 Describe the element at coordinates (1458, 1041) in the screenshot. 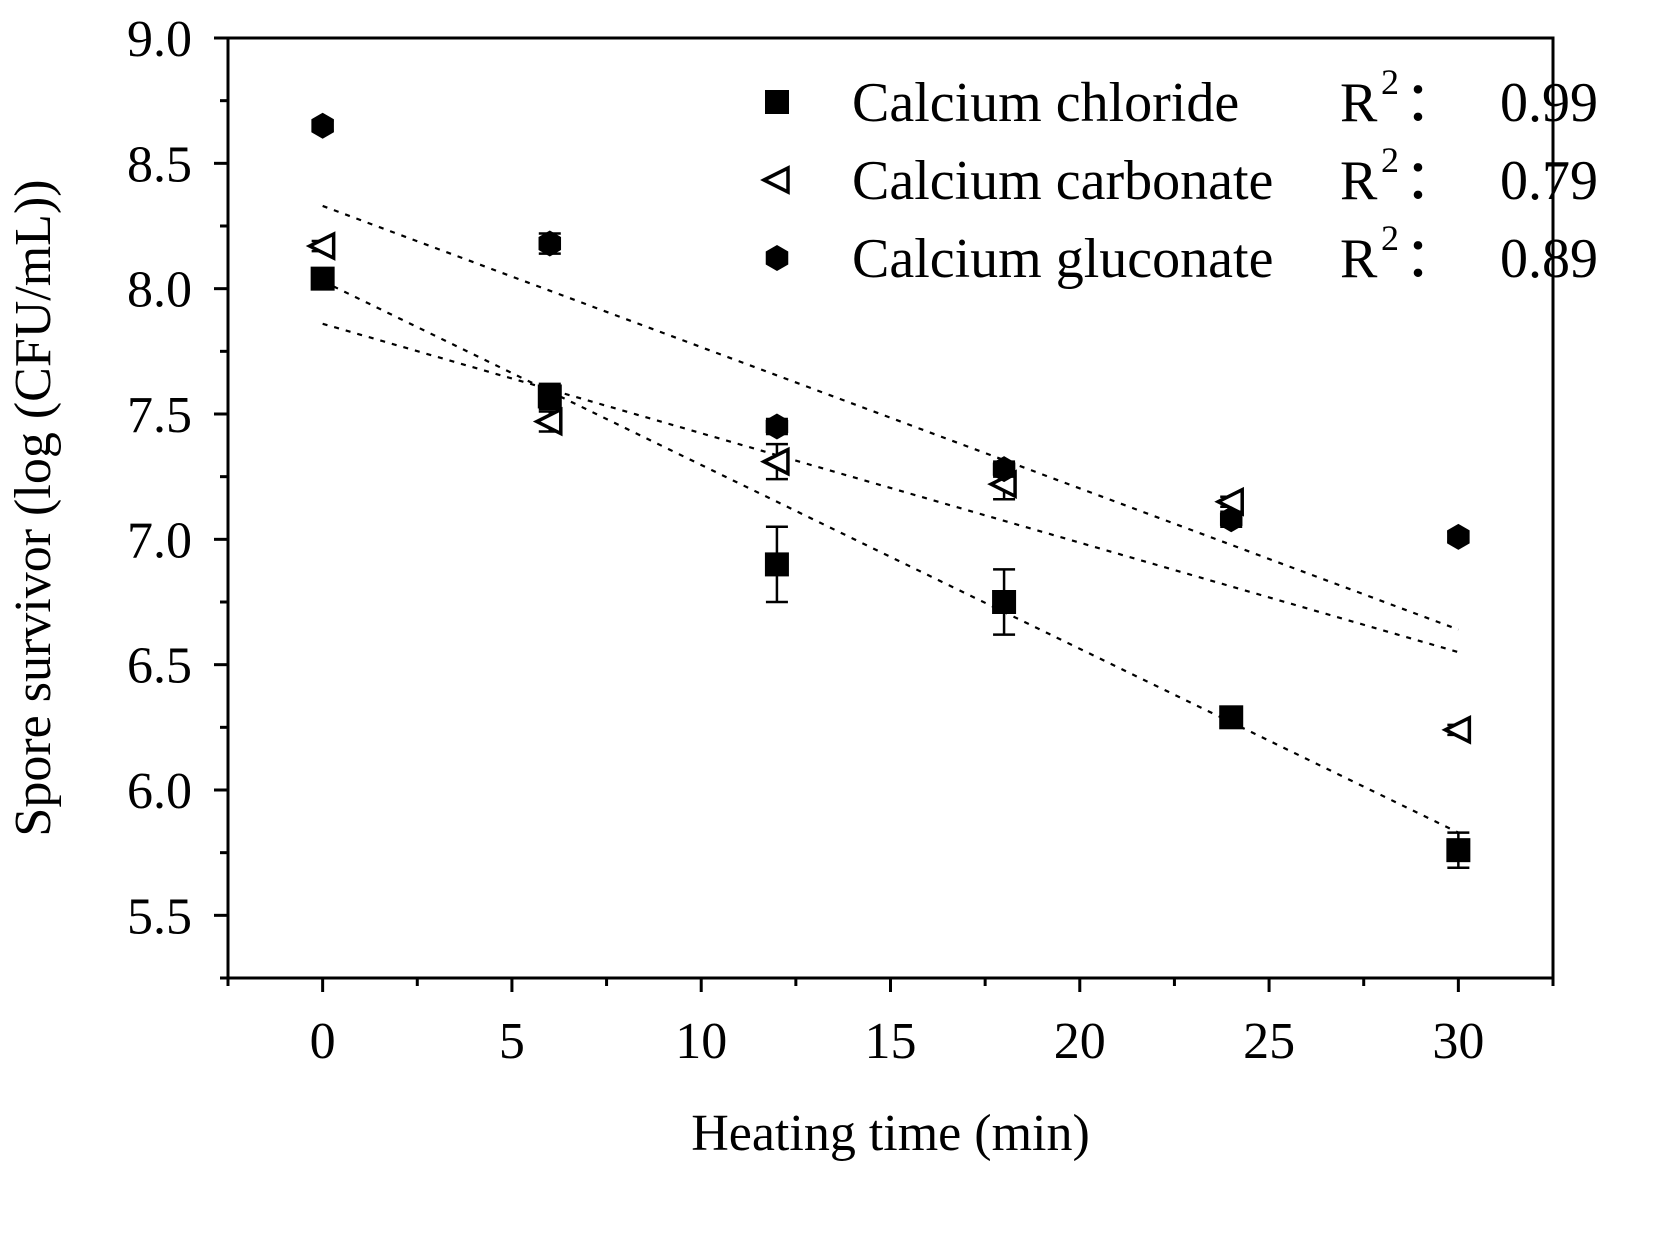

I see `x-tick-label: 30` at that location.